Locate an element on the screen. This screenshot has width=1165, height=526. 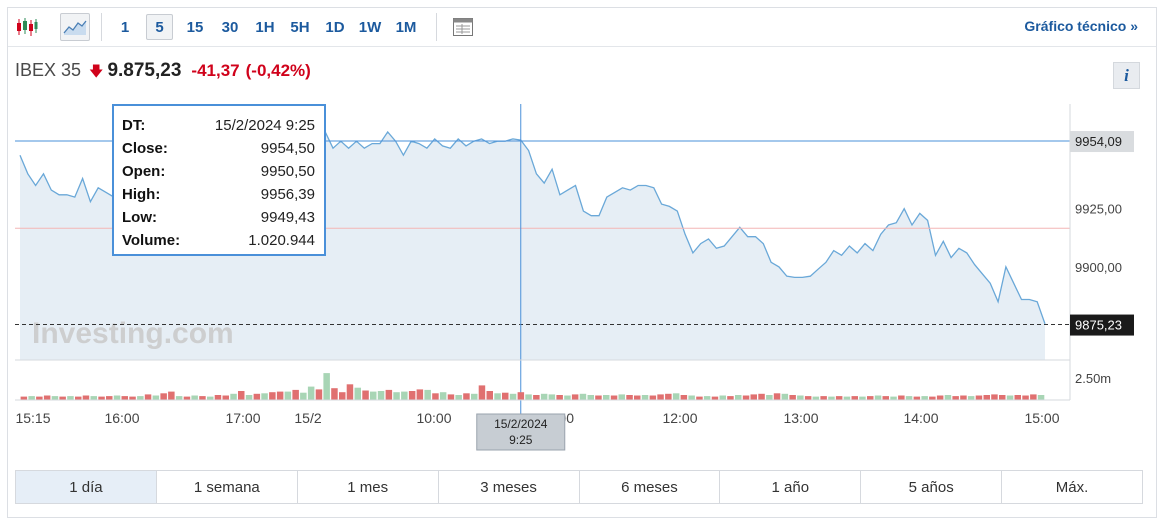
range-1-week: 1 semana is located at coordinates (227, 487).